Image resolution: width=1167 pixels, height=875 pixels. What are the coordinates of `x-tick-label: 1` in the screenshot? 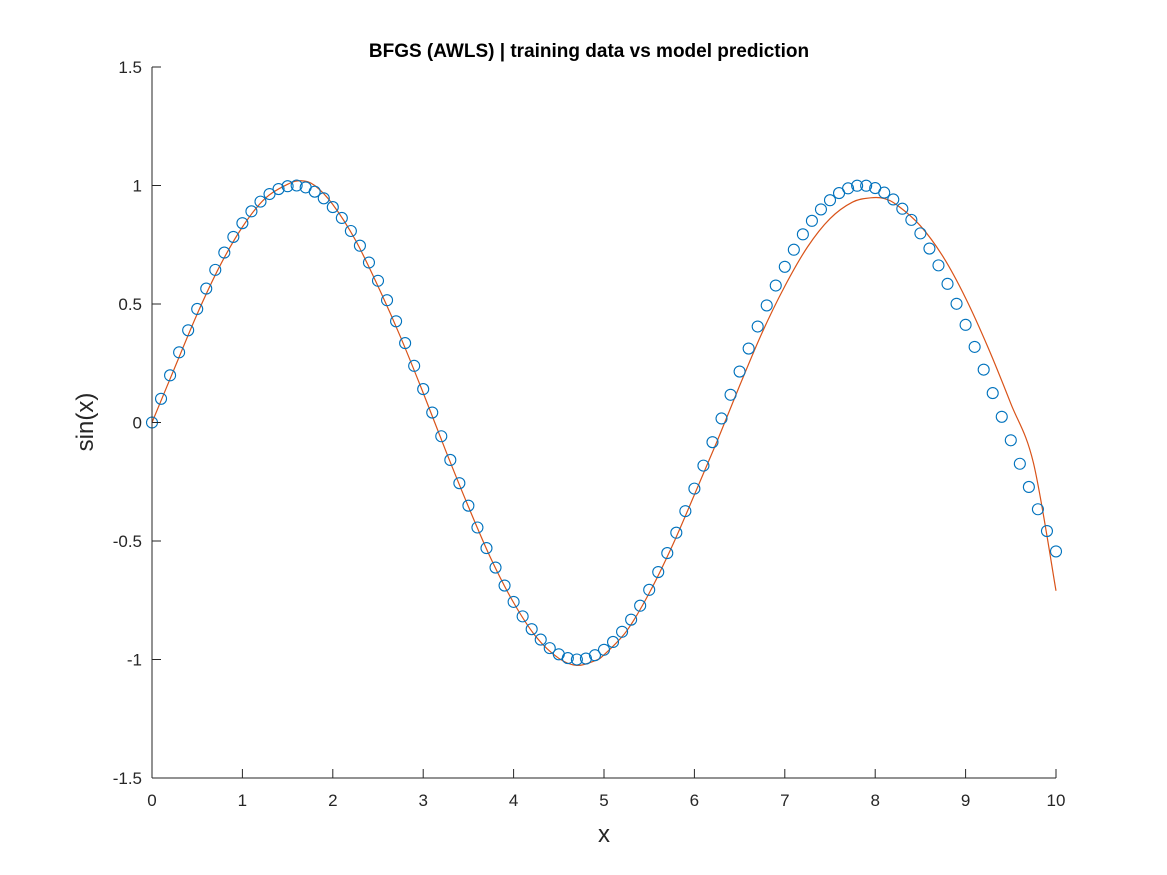 It's located at (242, 800).